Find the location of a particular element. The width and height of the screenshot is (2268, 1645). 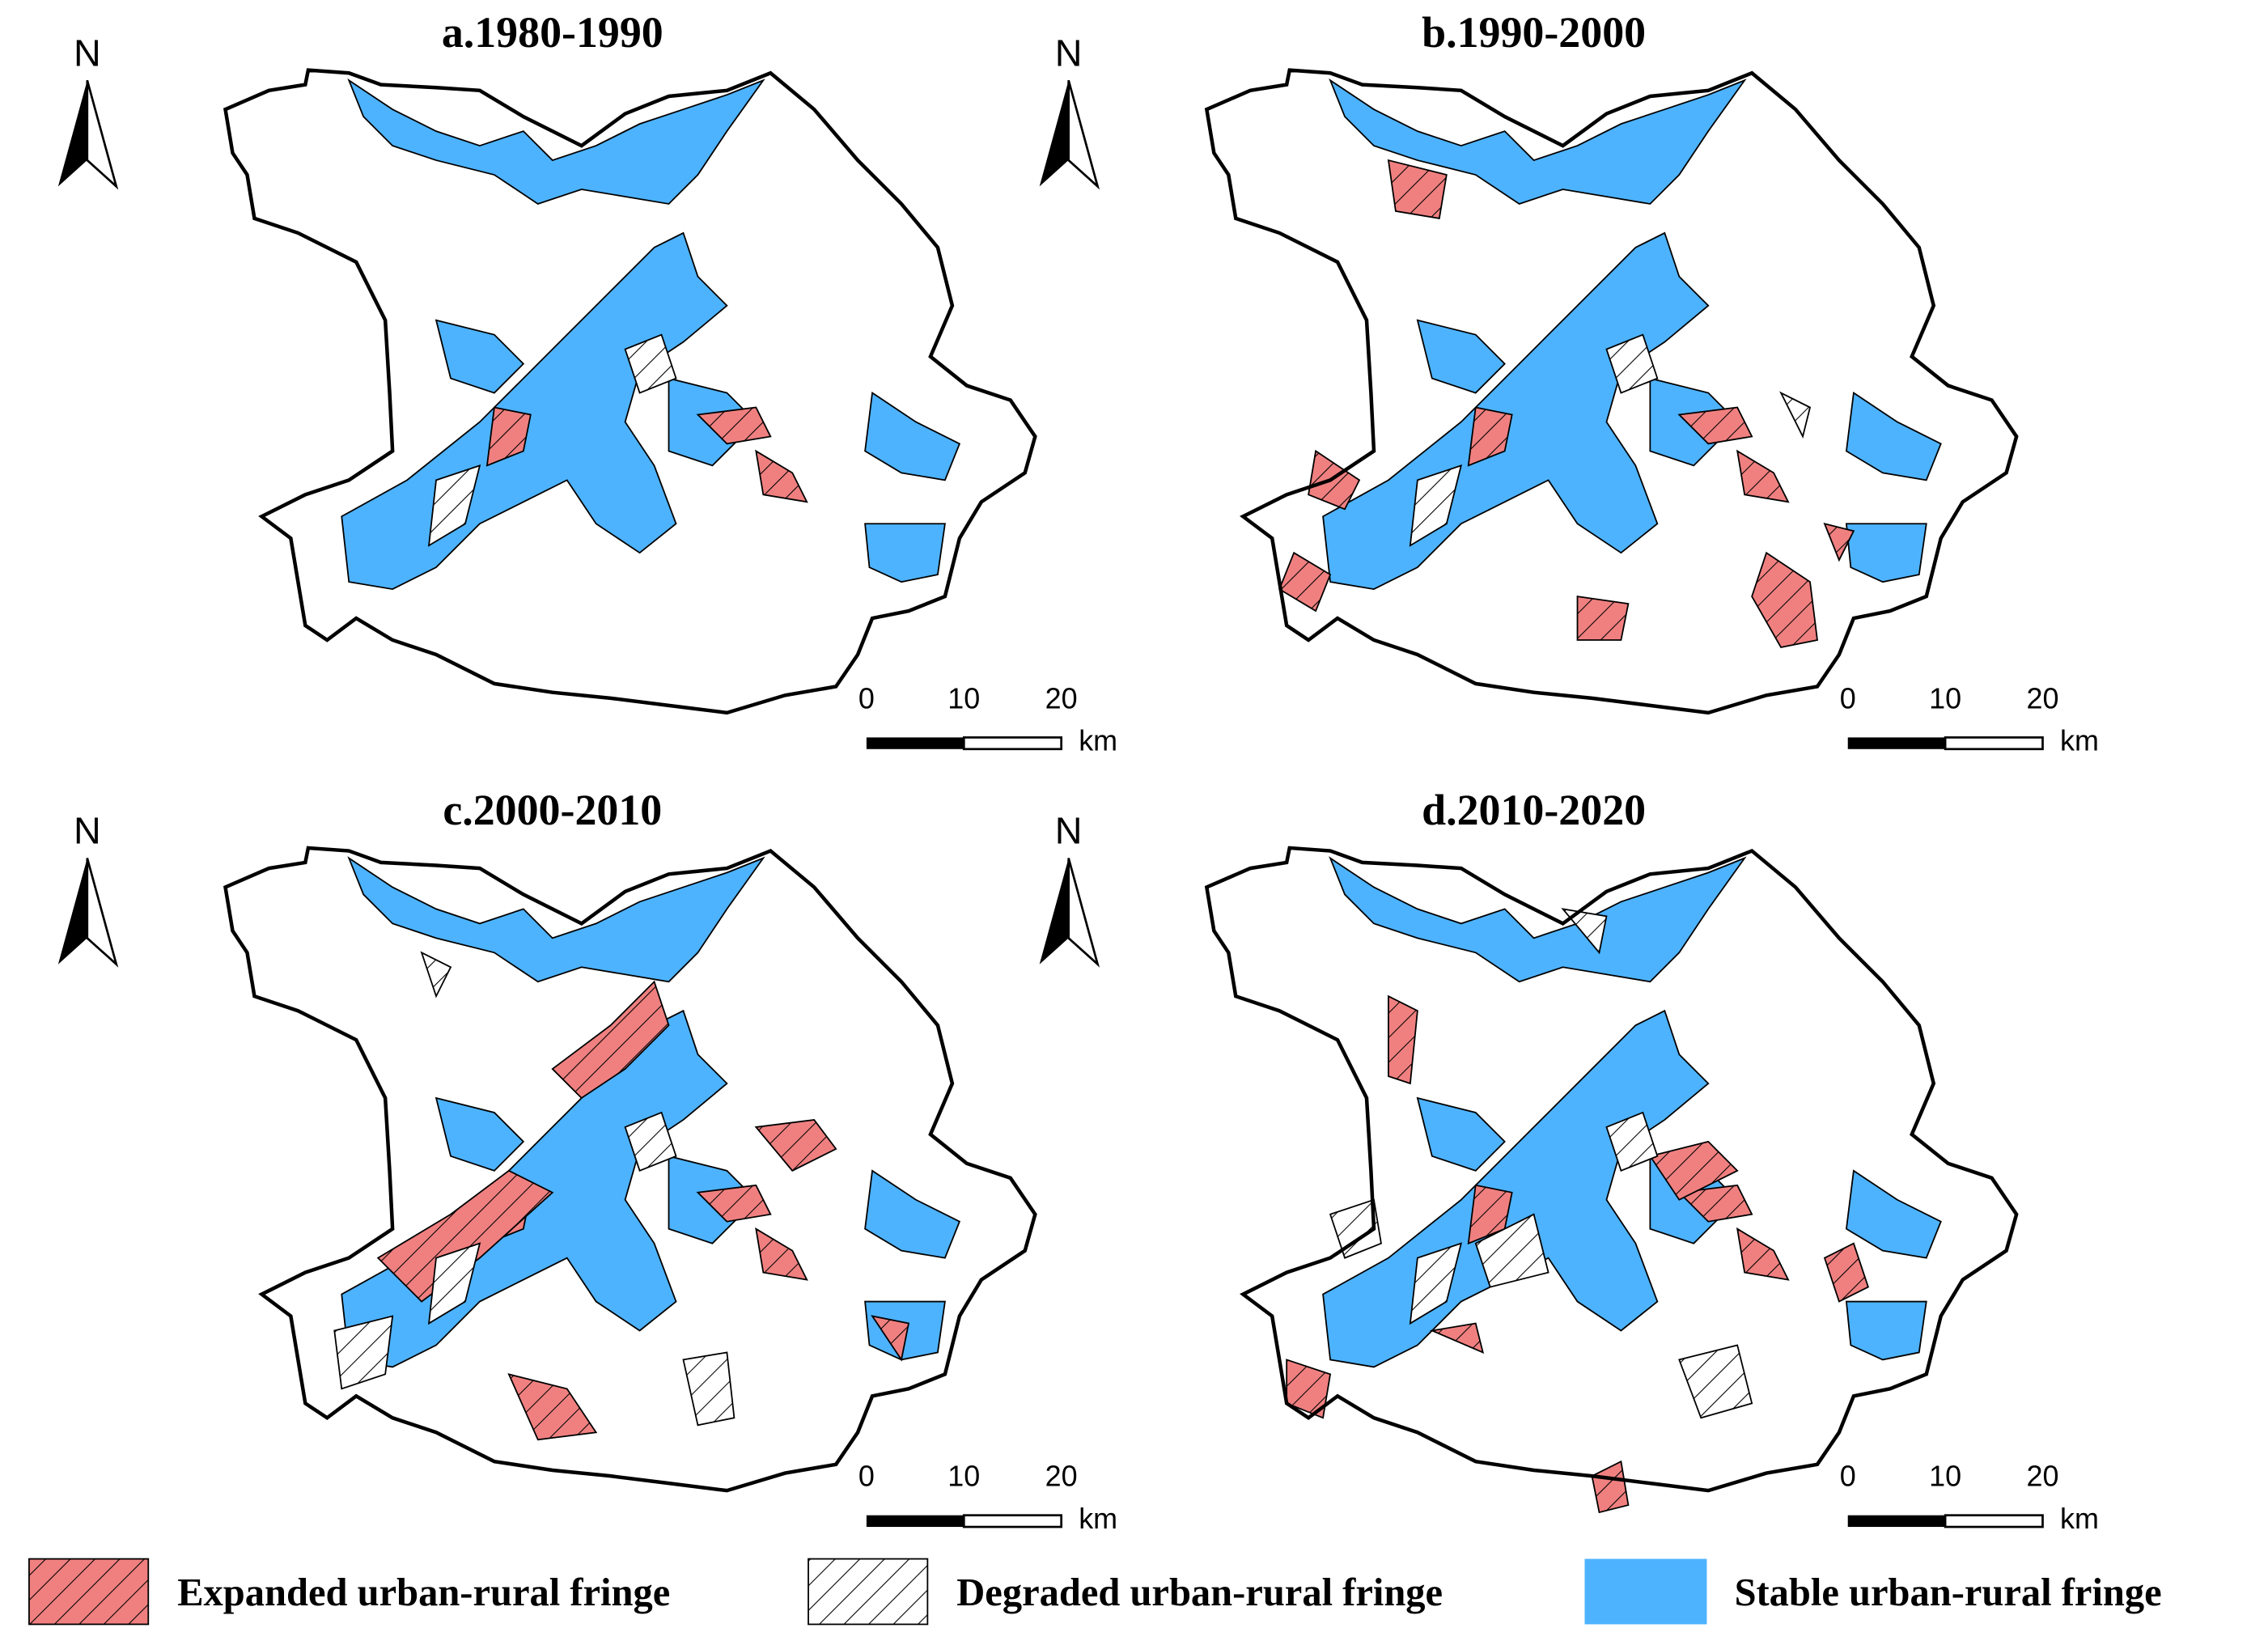

panel-title: b.1990-2000 is located at coordinates (1534, 32).